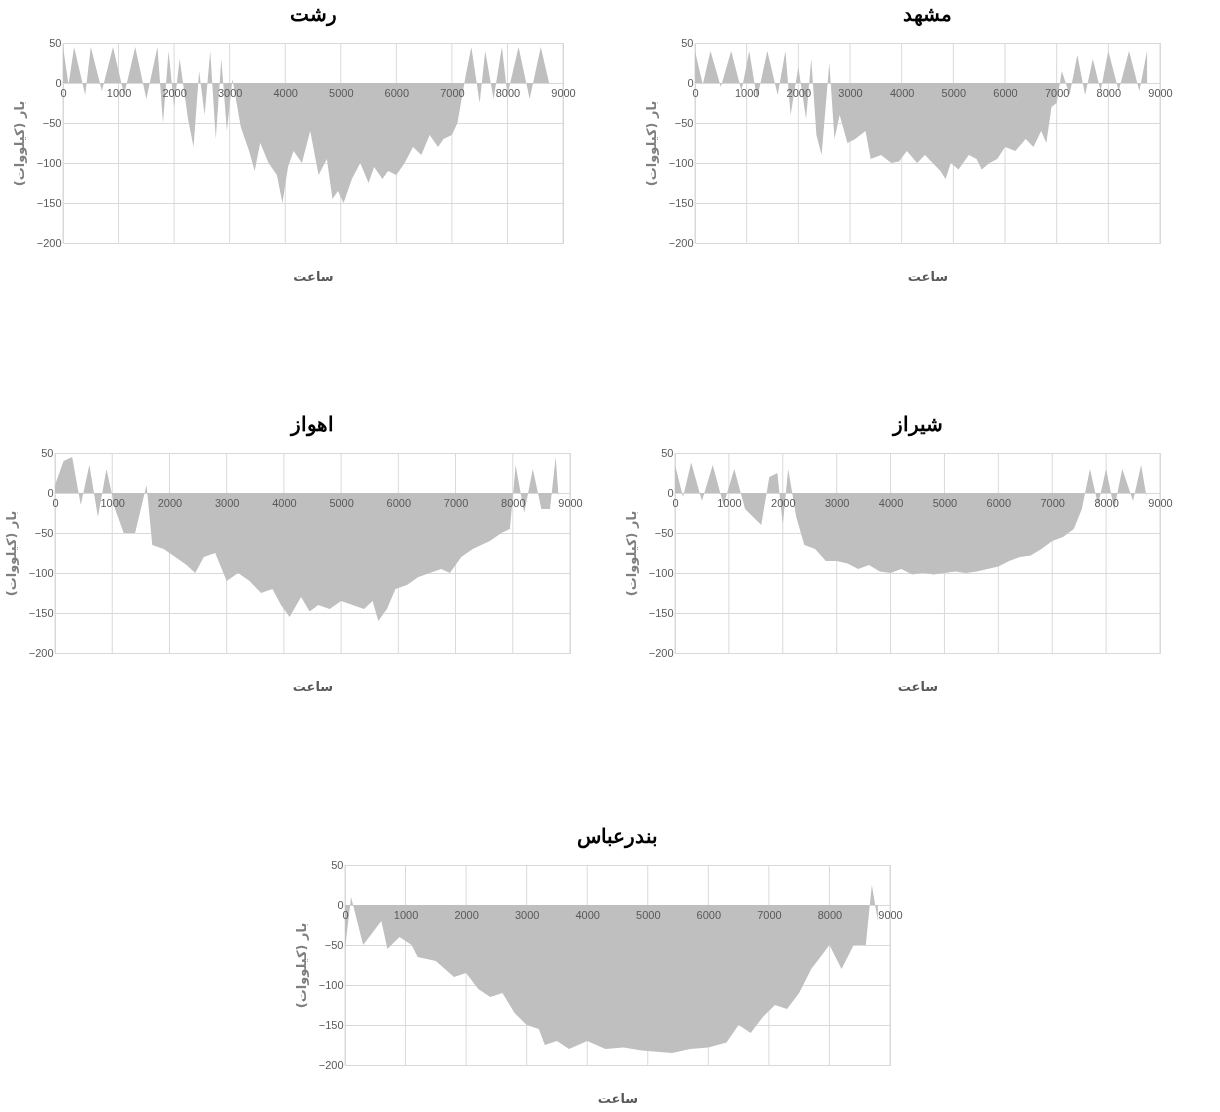 The width and height of the screenshot is (1220, 1112). What do you see at coordinates (916, 424) in the screenshot?
I see `chart-title: شیراز` at bounding box center [916, 424].